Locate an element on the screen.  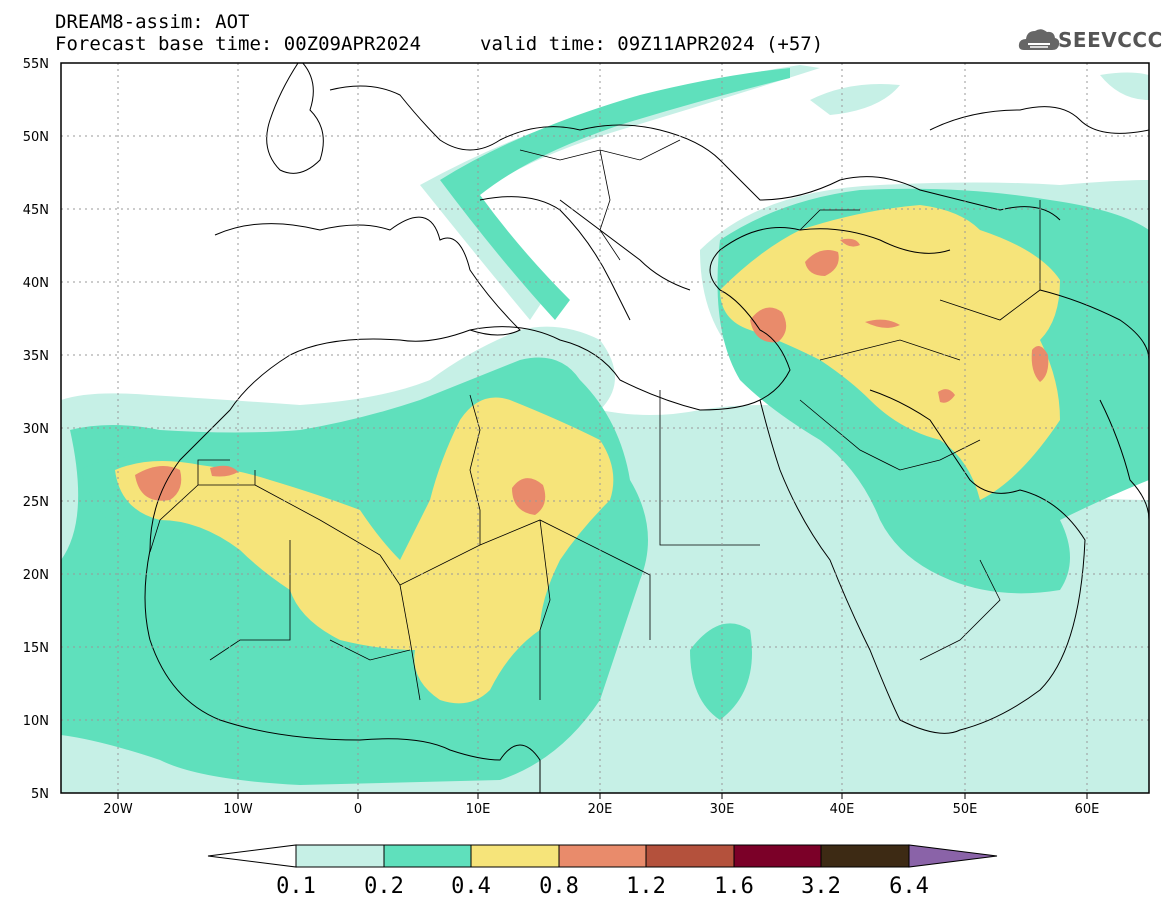
colorbar-label: 0.2 is located at coordinates (384, 886).